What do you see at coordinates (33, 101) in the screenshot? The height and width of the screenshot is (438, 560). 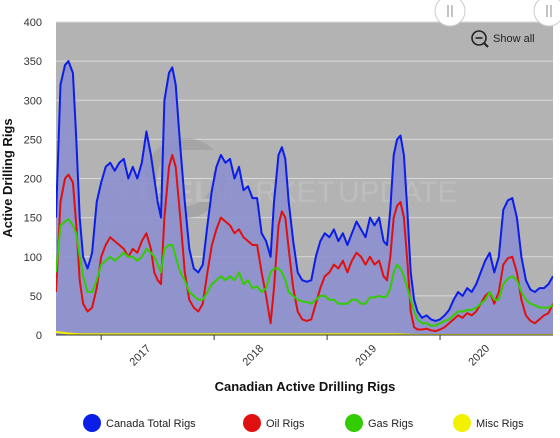 I see `y-tick-label: 300` at bounding box center [33, 101].